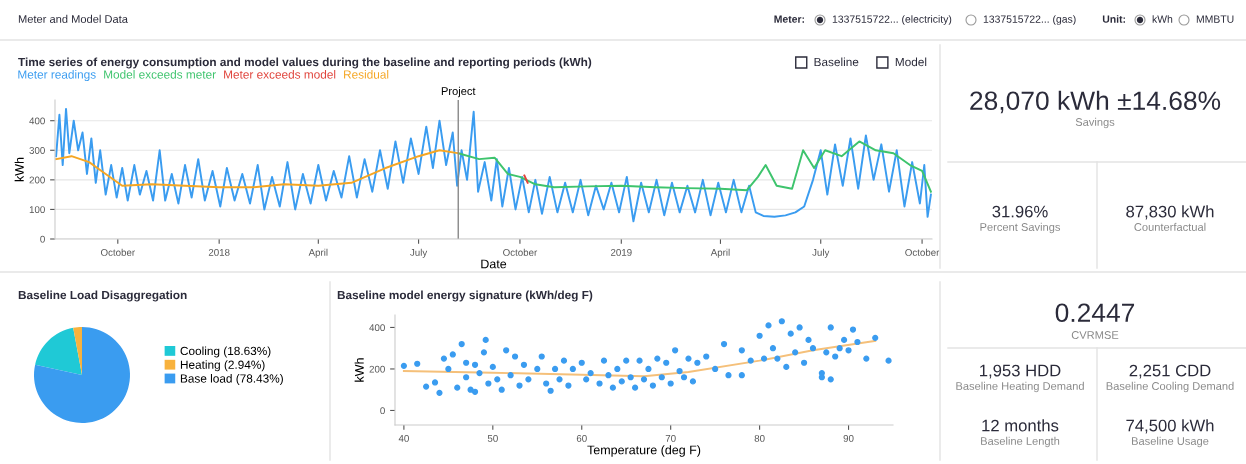 The width and height of the screenshot is (1246, 464). Describe the element at coordinates (1020, 371) in the screenshot. I see `text: 1,953 HDD` at that location.